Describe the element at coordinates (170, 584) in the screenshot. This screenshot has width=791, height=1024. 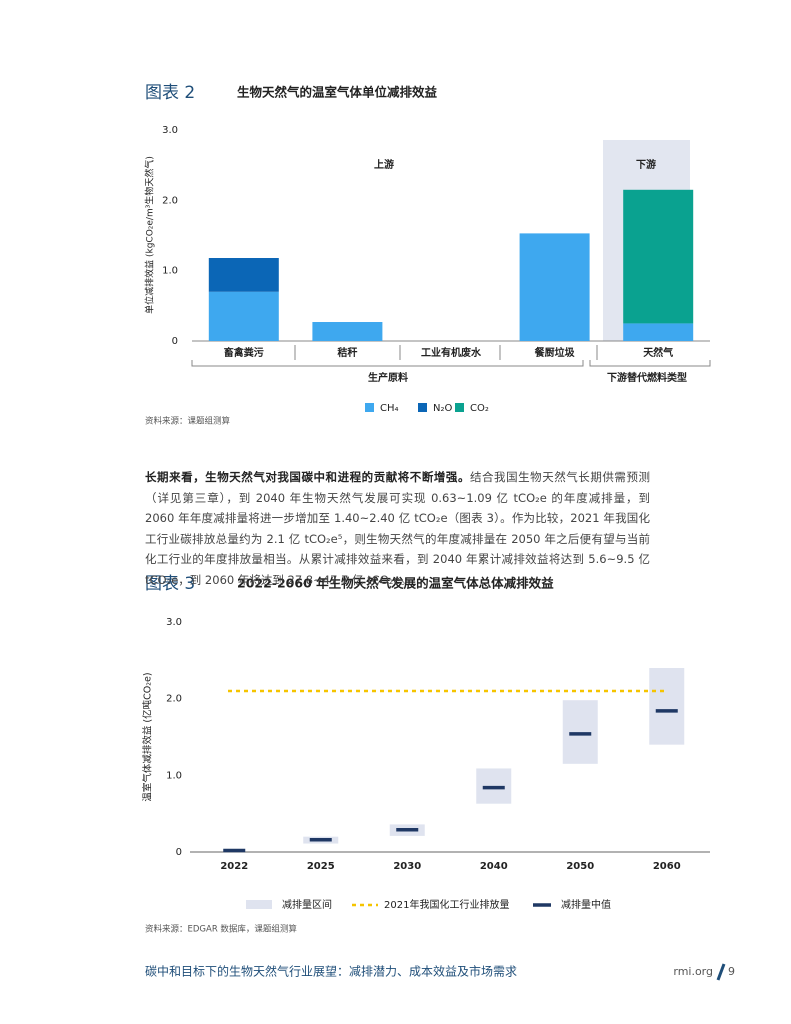
I see `figure-label: 图表 3` at that location.